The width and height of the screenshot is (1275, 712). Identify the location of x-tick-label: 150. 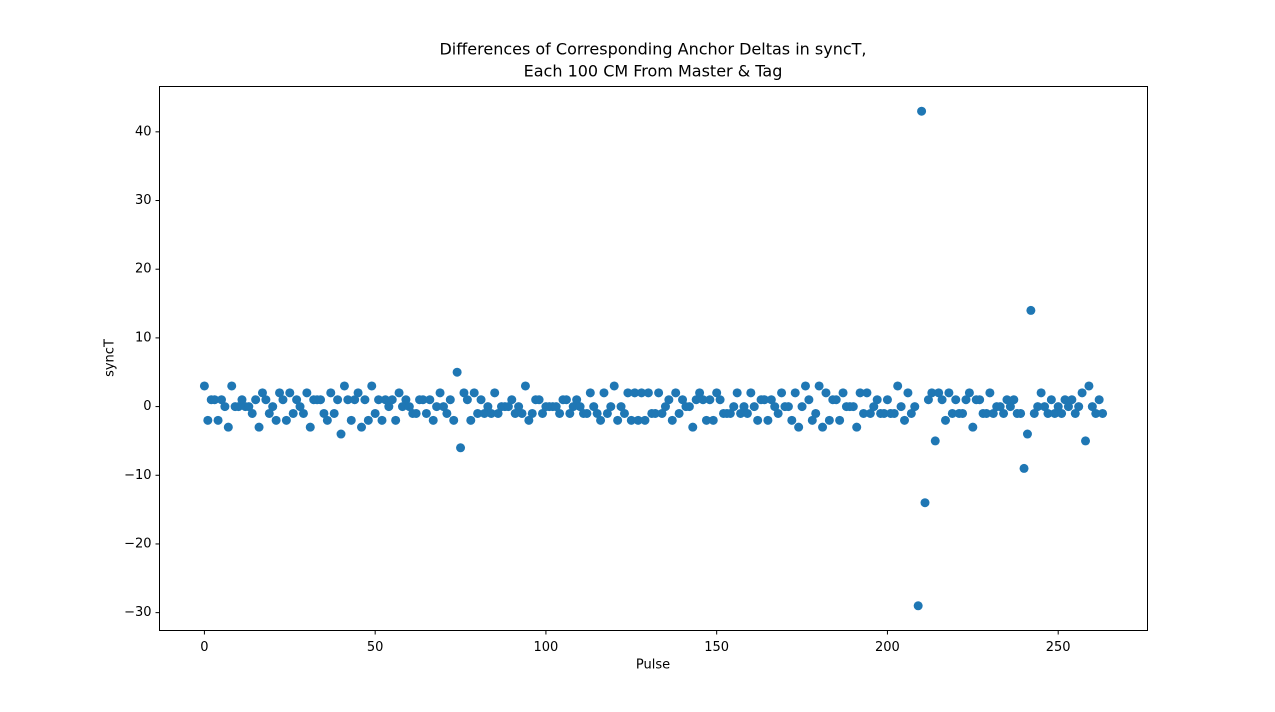
(716, 647).